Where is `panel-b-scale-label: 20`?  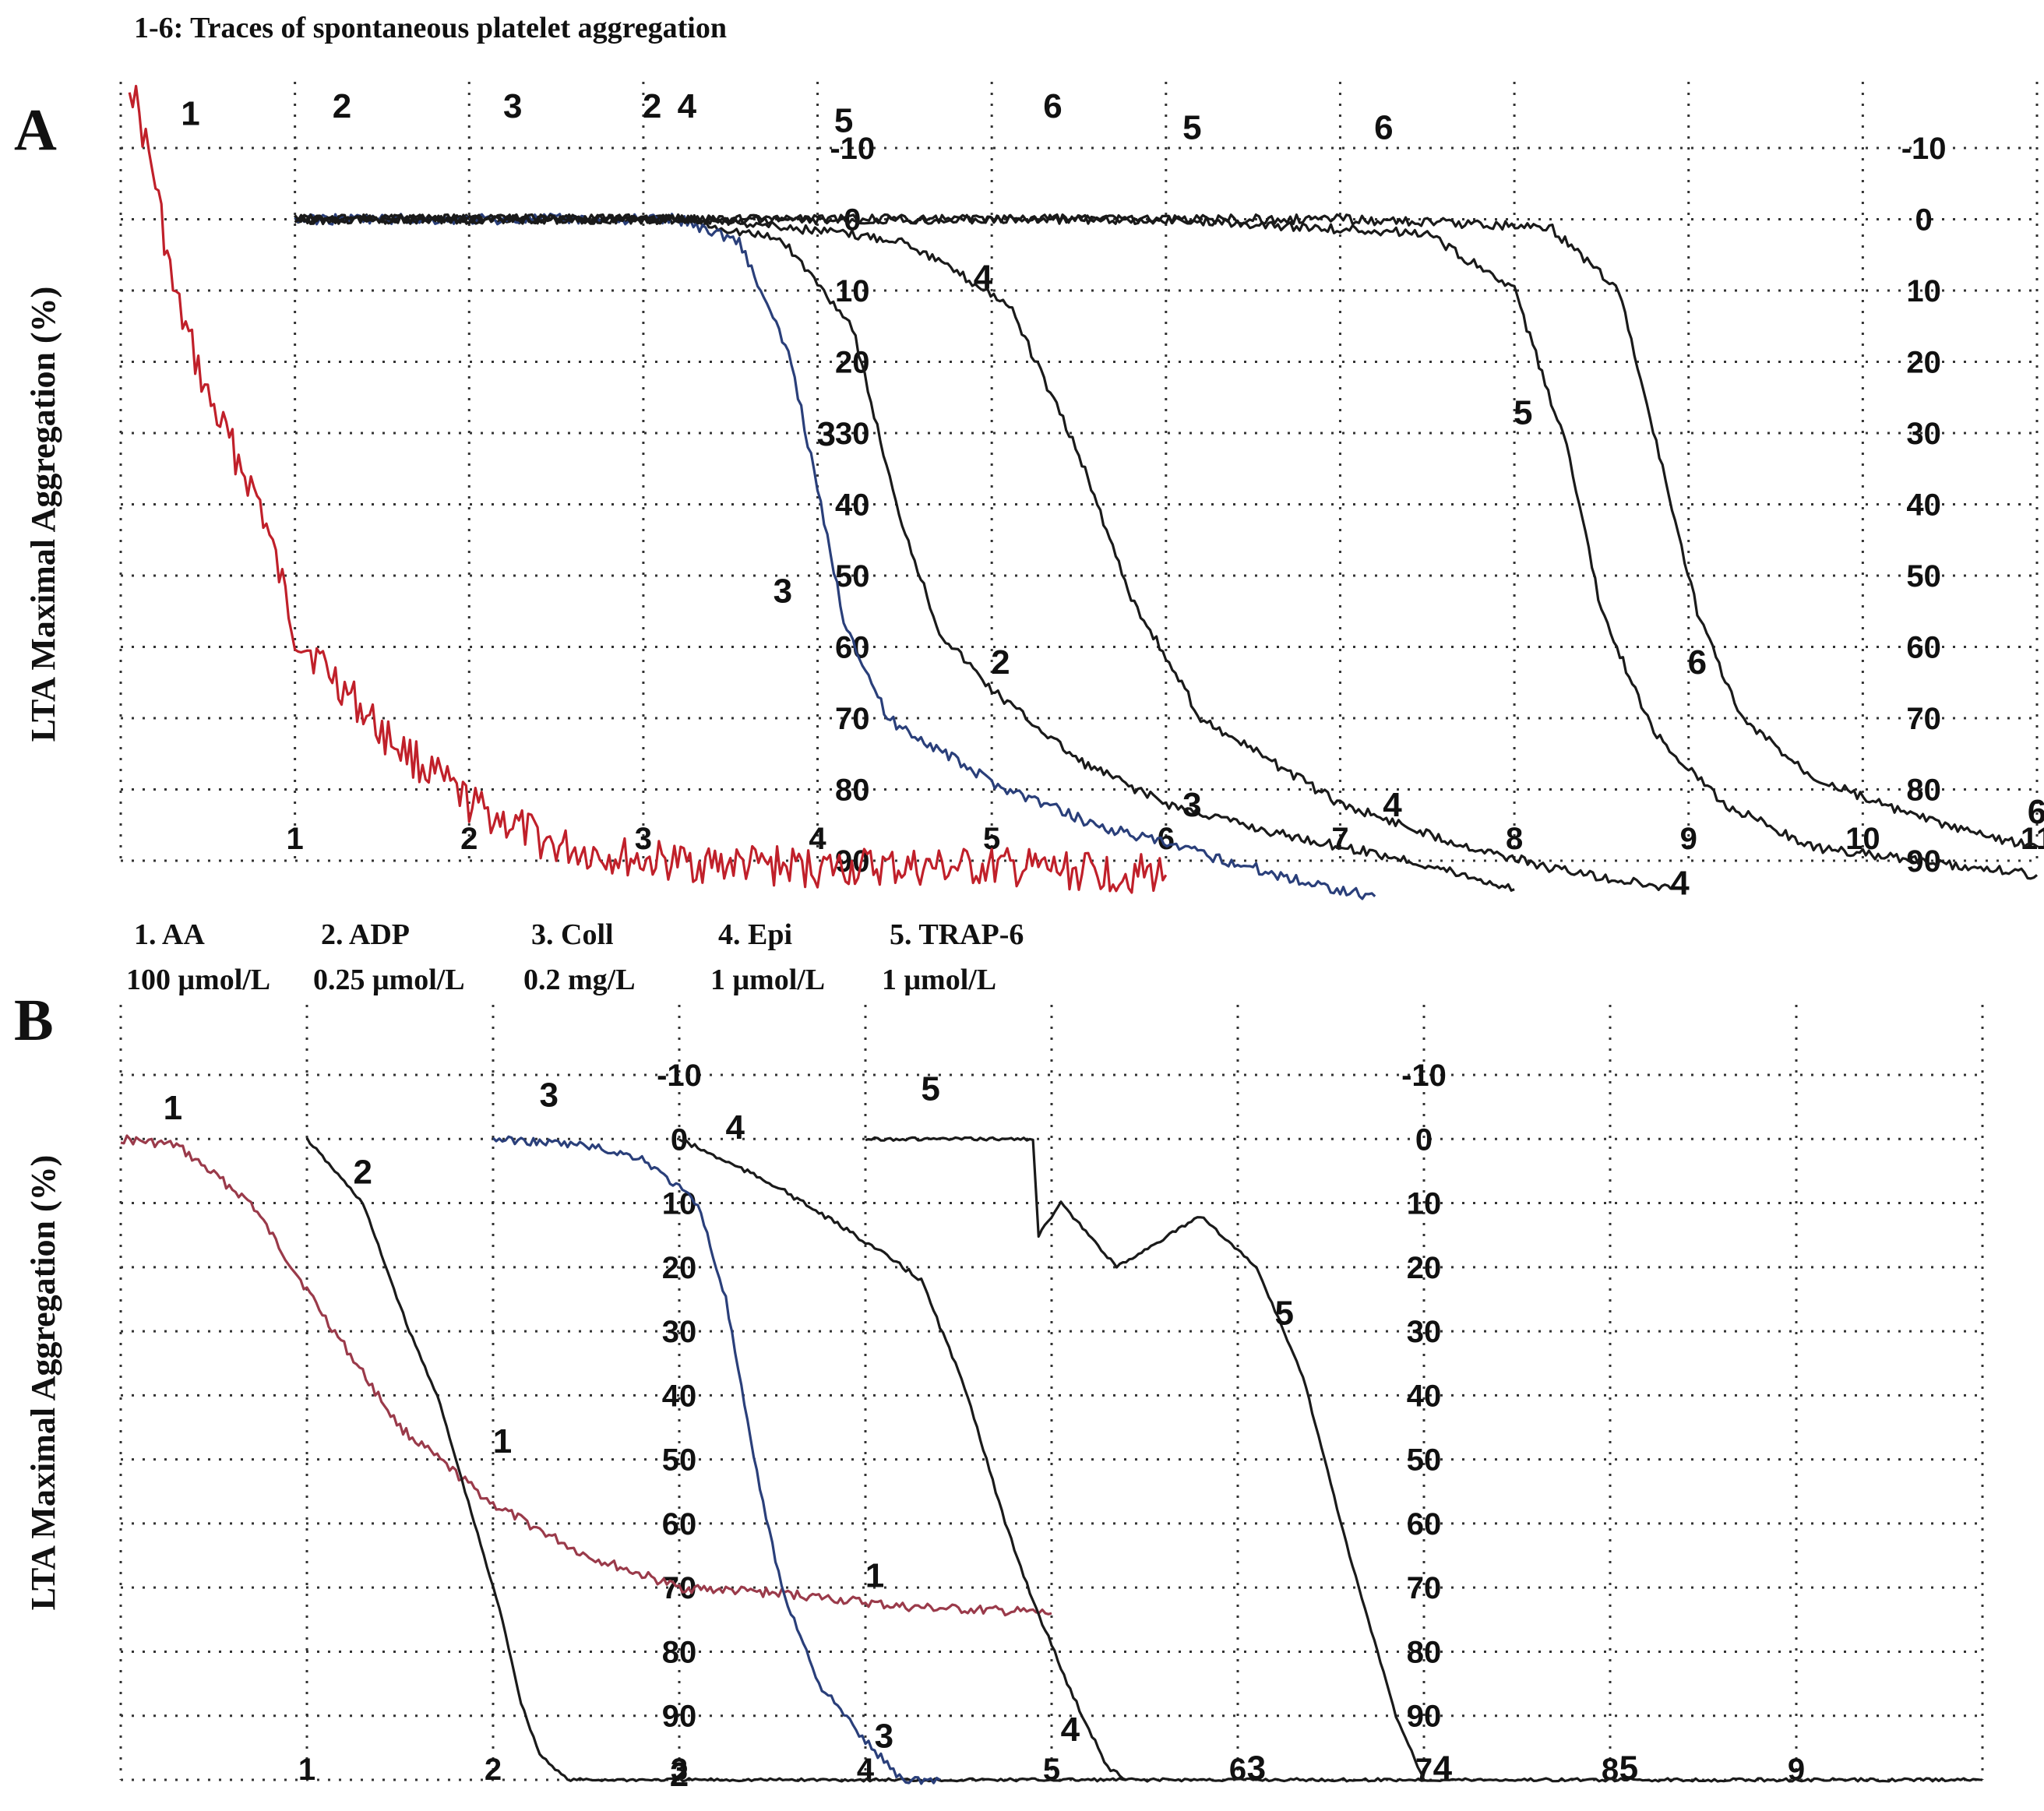
panel-b-scale-label: 20 is located at coordinates (679, 1268).